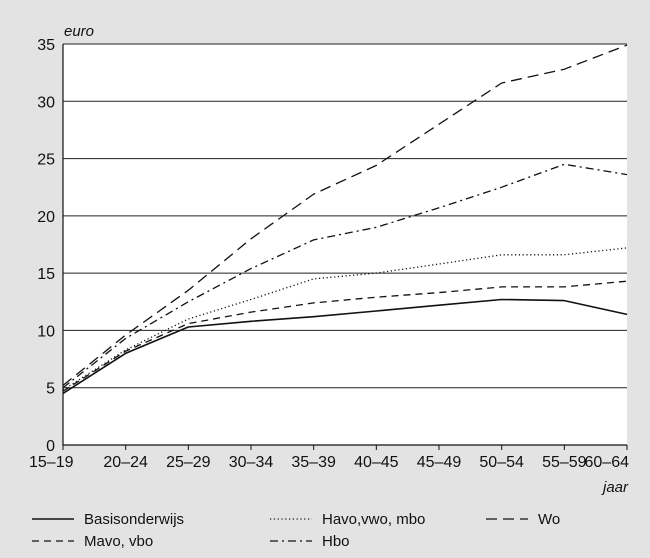  I want to click on x-tick-label: 55–59, so click(564, 462).